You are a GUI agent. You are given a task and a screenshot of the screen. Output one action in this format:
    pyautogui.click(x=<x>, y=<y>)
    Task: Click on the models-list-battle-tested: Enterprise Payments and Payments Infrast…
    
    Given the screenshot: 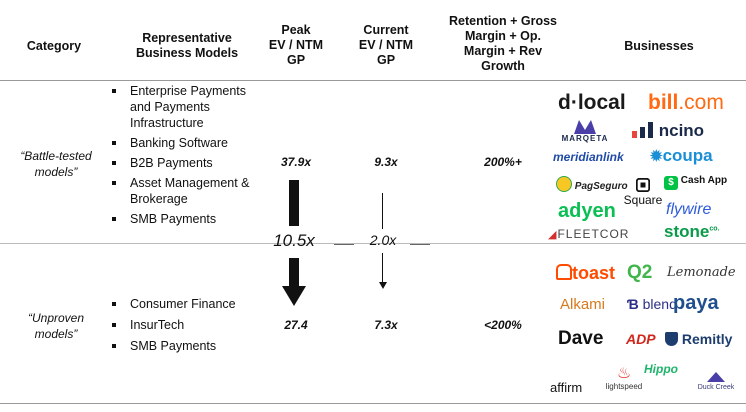 What is the action you would take?
    pyautogui.click(x=179, y=155)
    